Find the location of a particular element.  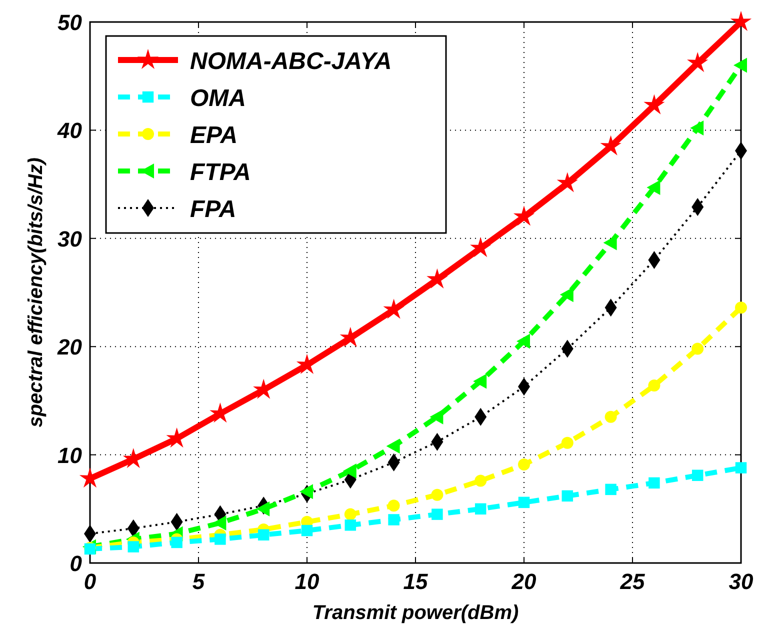

y-tick-label: 50 is located at coordinates (70, 22).